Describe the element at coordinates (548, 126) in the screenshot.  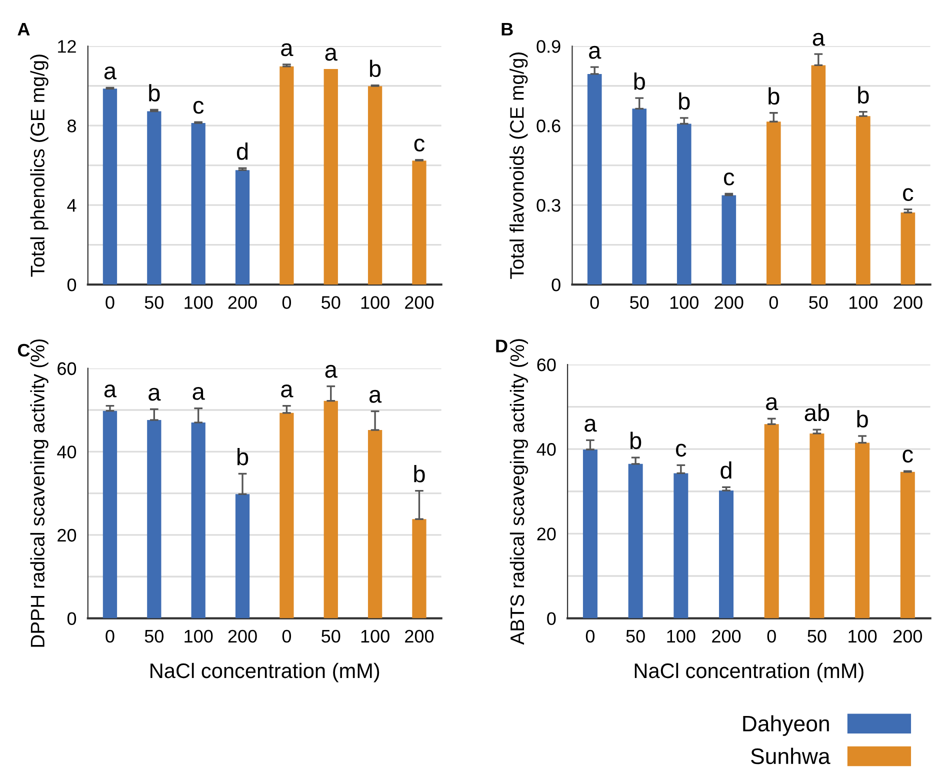
I see `y-tick-label: 0.6` at that location.